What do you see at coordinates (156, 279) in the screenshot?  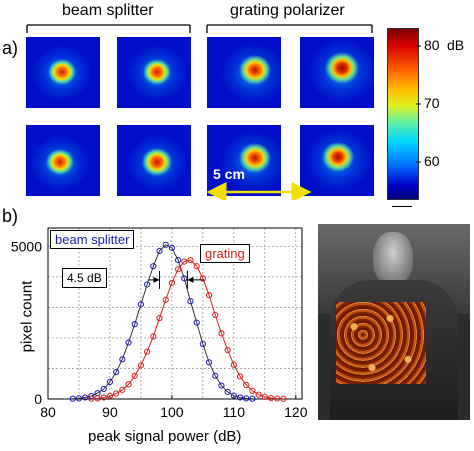 I see `arrow-left-head` at bounding box center [156, 279].